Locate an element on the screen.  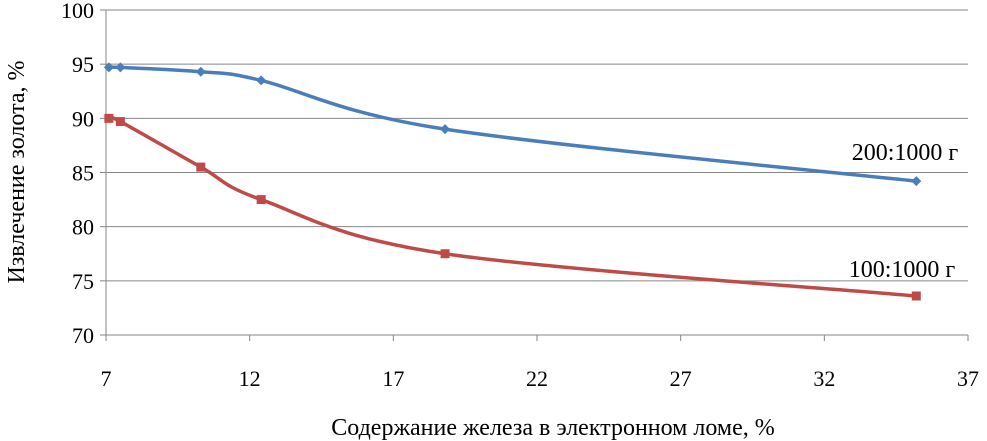
x-tick-label-12: 12 is located at coordinates (250, 378).